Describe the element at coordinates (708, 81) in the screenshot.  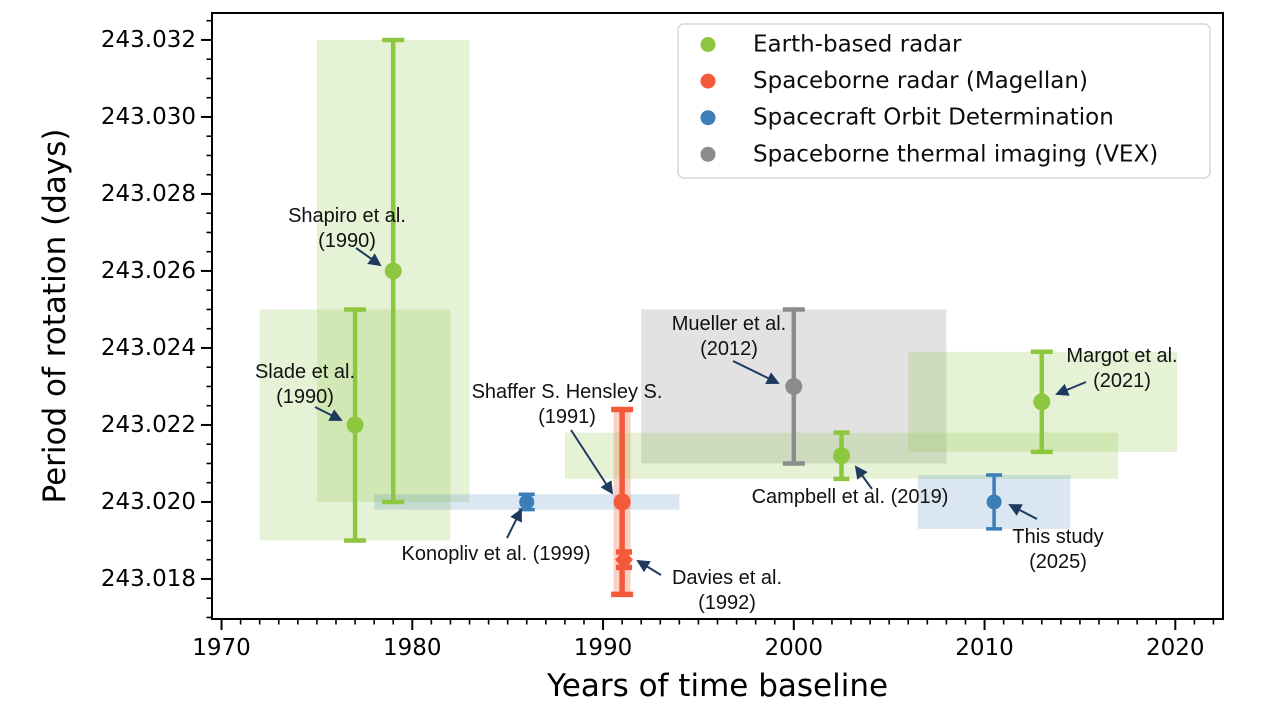
I see `legend-marker-spaceborne-radar-magellan` at that location.